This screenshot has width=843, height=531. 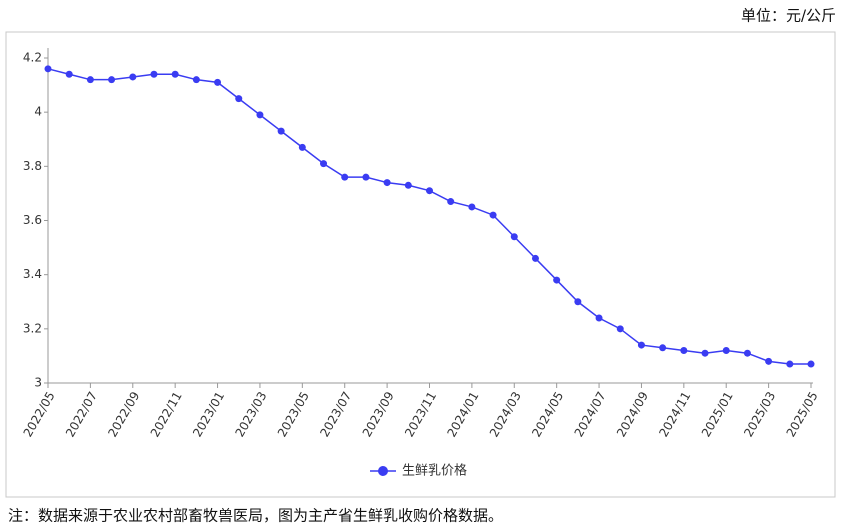 What do you see at coordinates (547, 414) in the screenshot?
I see `x-tick-label: 2024/05` at bounding box center [547, 414].